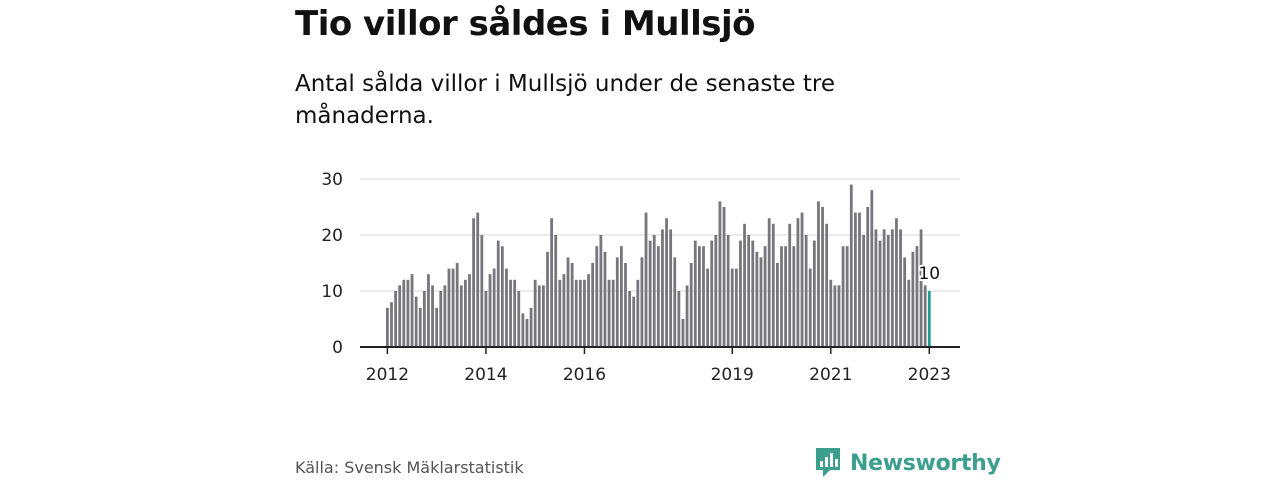  I want to click on data-label-latest: 10, so click(929, 274).